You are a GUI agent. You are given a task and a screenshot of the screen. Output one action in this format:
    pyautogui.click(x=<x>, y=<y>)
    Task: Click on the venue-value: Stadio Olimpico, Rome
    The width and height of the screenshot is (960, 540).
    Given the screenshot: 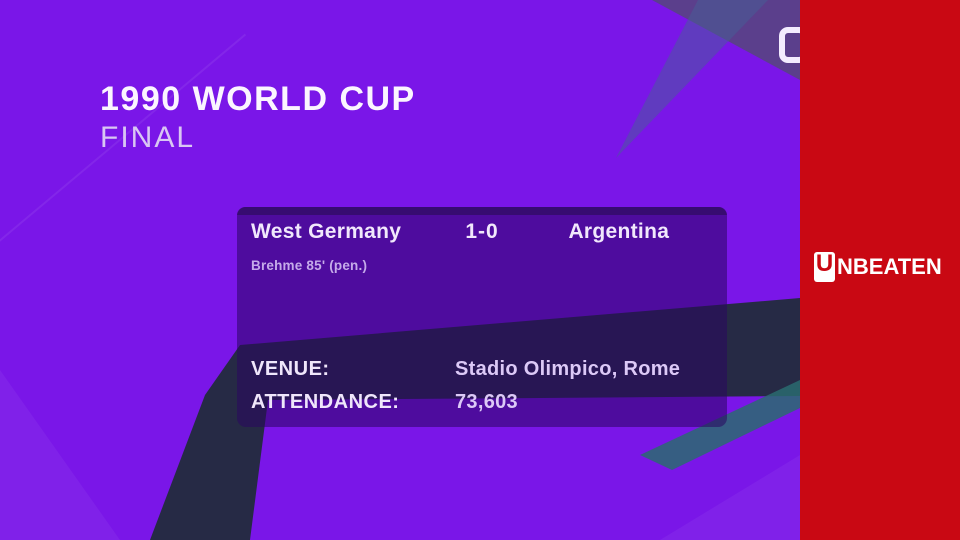 What is the action you would take?
    pyautogui.click(x=568, y=369)
    